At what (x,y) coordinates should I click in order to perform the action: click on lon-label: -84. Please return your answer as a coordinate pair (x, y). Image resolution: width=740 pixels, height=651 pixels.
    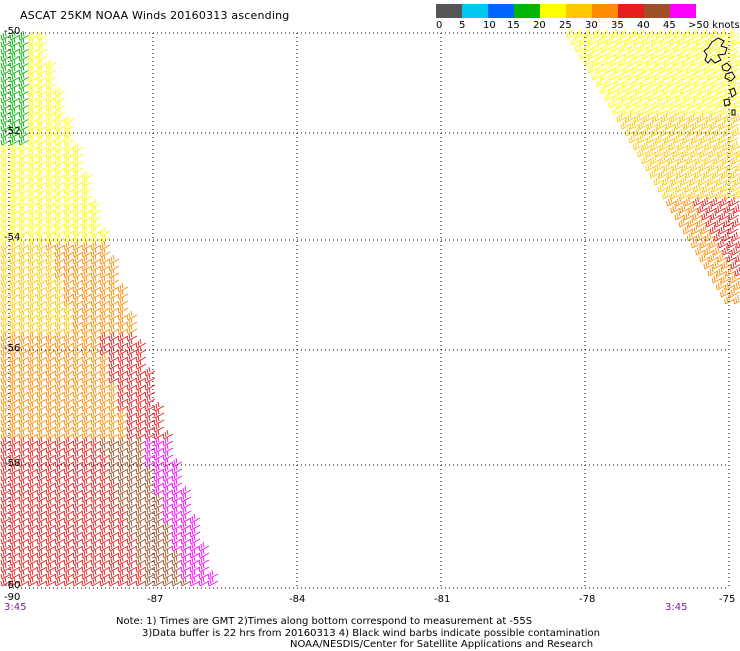
    Looking at the image, I should click on (297, 599).